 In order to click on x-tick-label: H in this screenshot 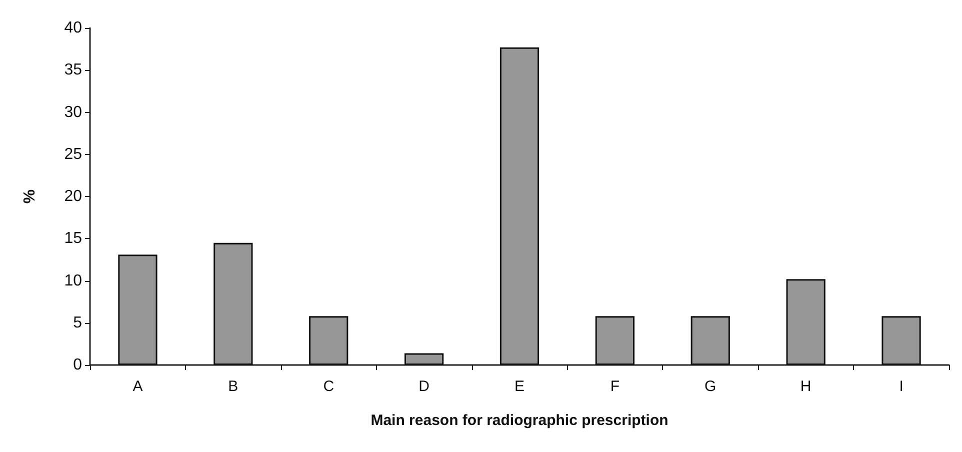, I will do `click(806, 386)`.